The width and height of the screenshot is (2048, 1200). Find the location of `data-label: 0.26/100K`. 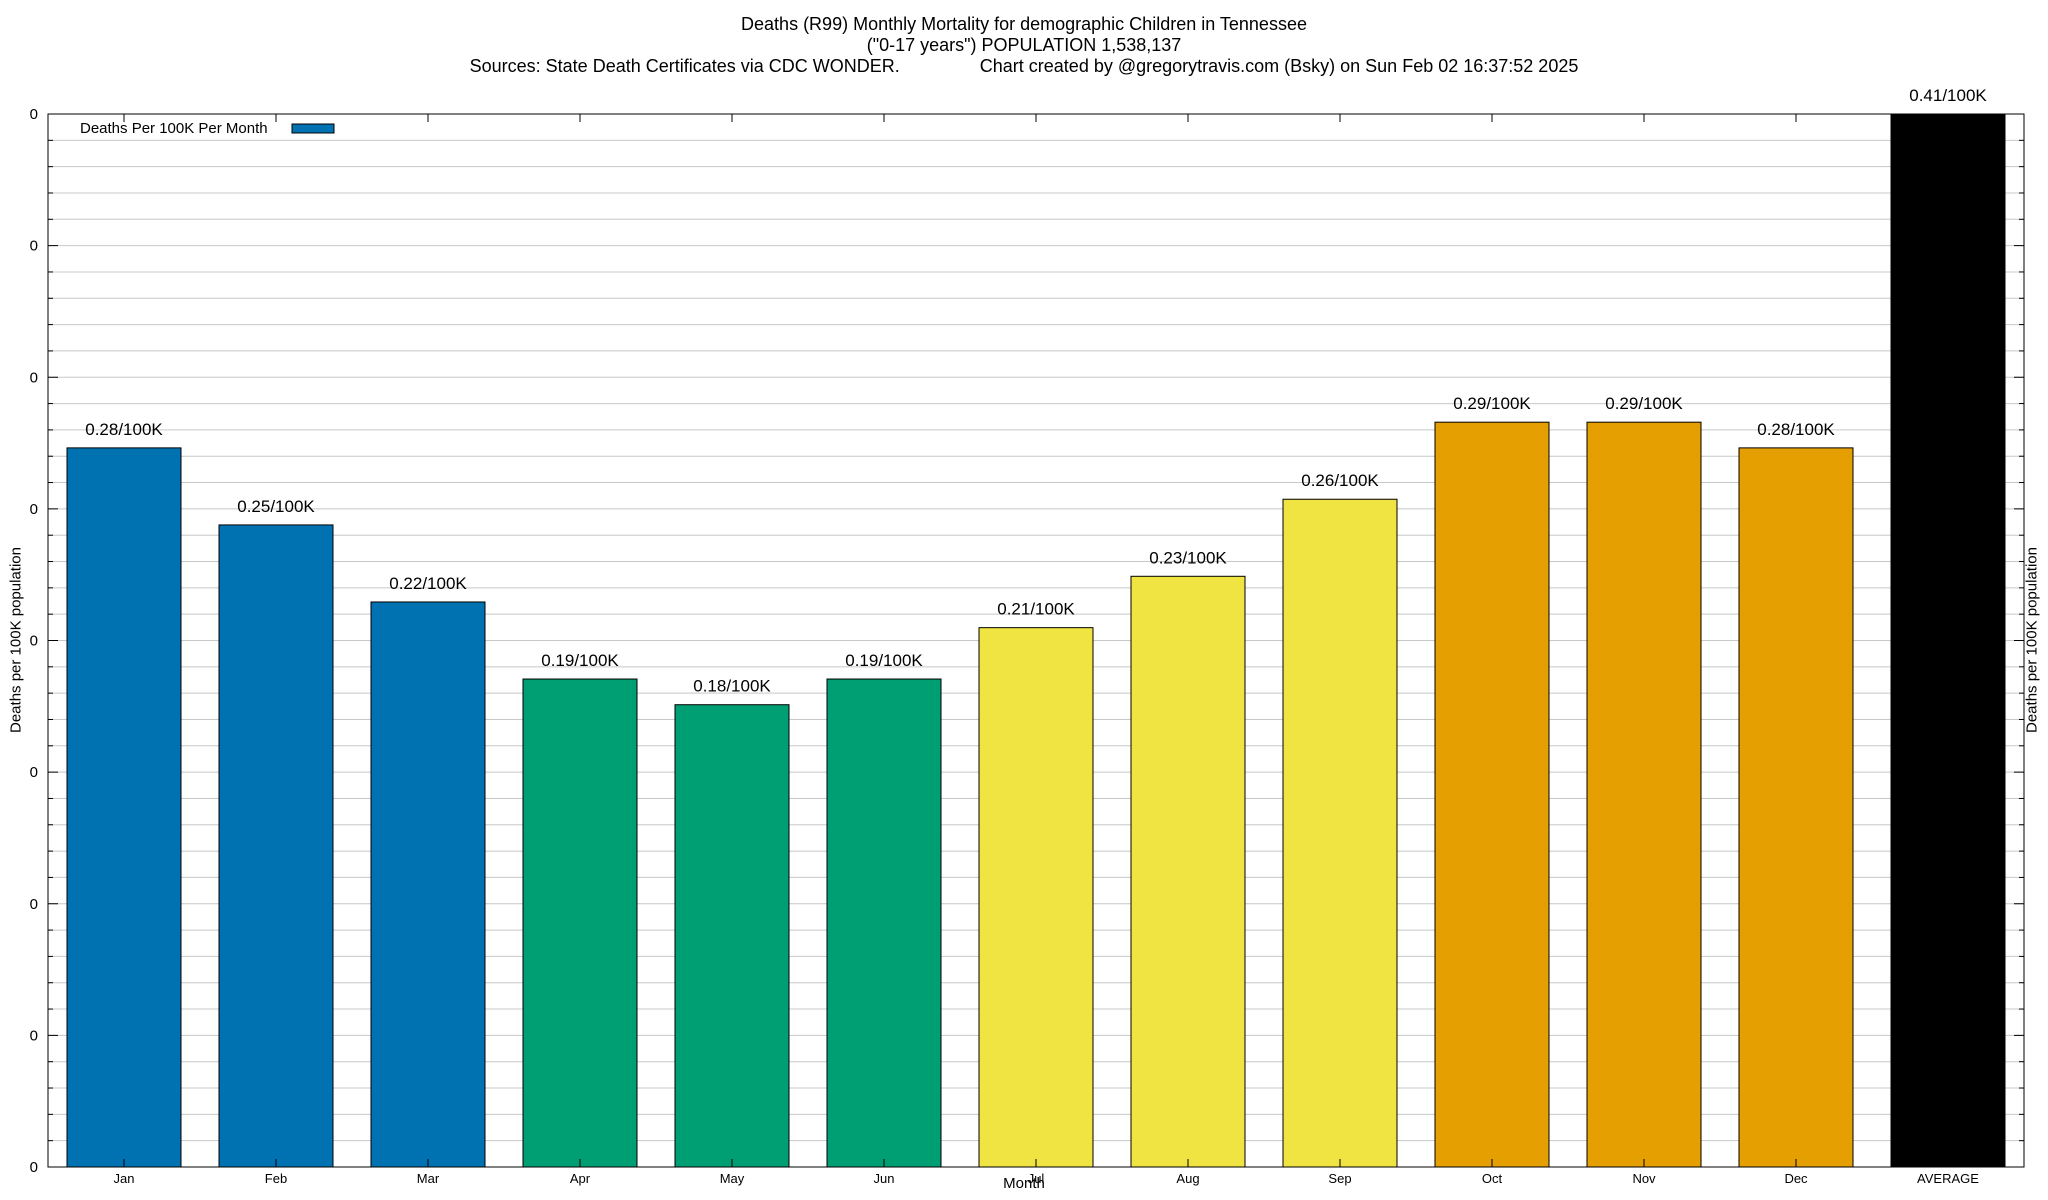

data-label: 0.26/100K is located at coordinates (1340, 480).